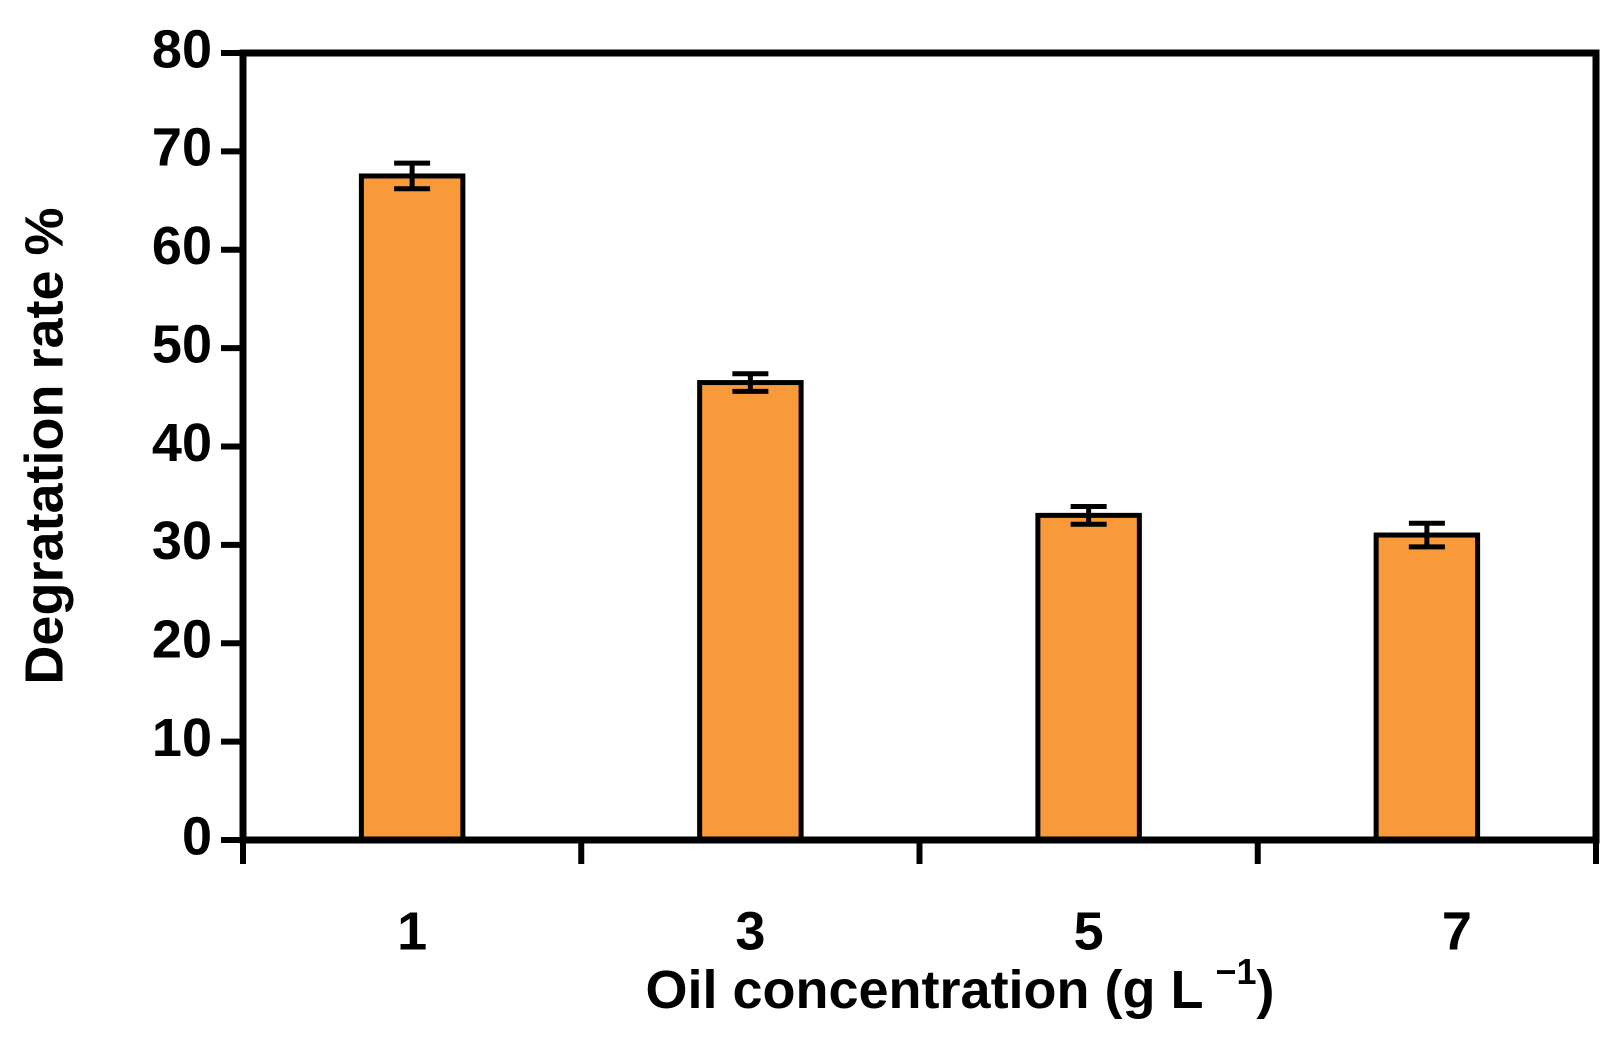 This screenshot has width=1609, height=1044. Describe the element at coordinates (1089, 931) in the screenshot. I see `x-tick-label: 5` at that location.